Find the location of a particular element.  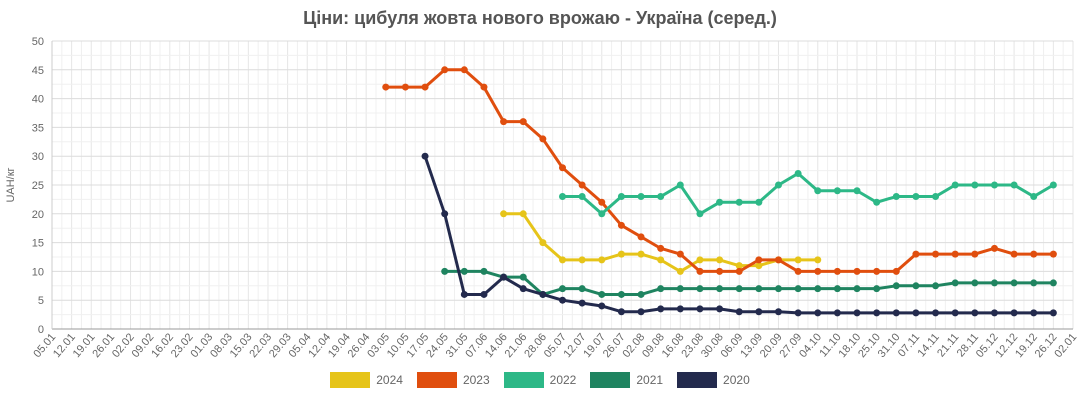

legend-item-2021: 2021 is located at coordinates (626, 380).